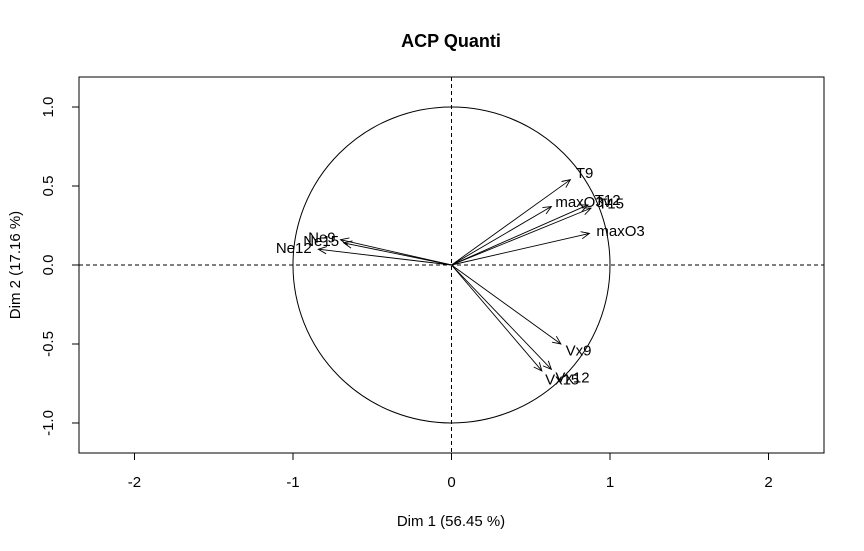 The height and width of the screenshot is (551, 864). I want to click on variable-label: Vx12, so click(572, 378).